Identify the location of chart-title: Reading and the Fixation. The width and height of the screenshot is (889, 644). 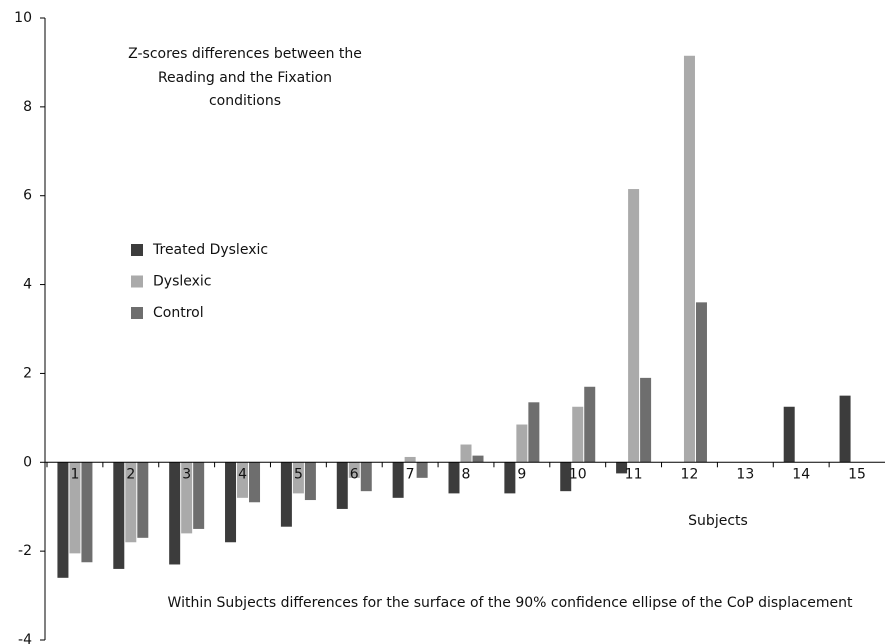
(245, 78).